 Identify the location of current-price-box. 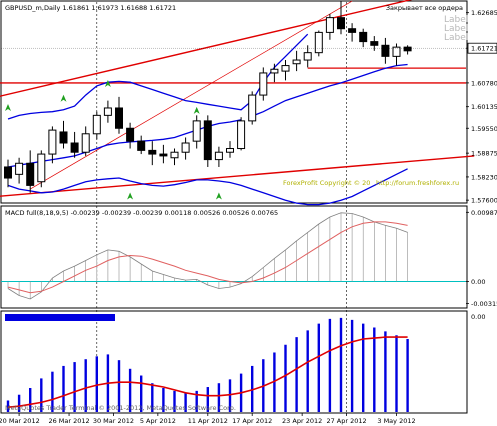
(482, 48).